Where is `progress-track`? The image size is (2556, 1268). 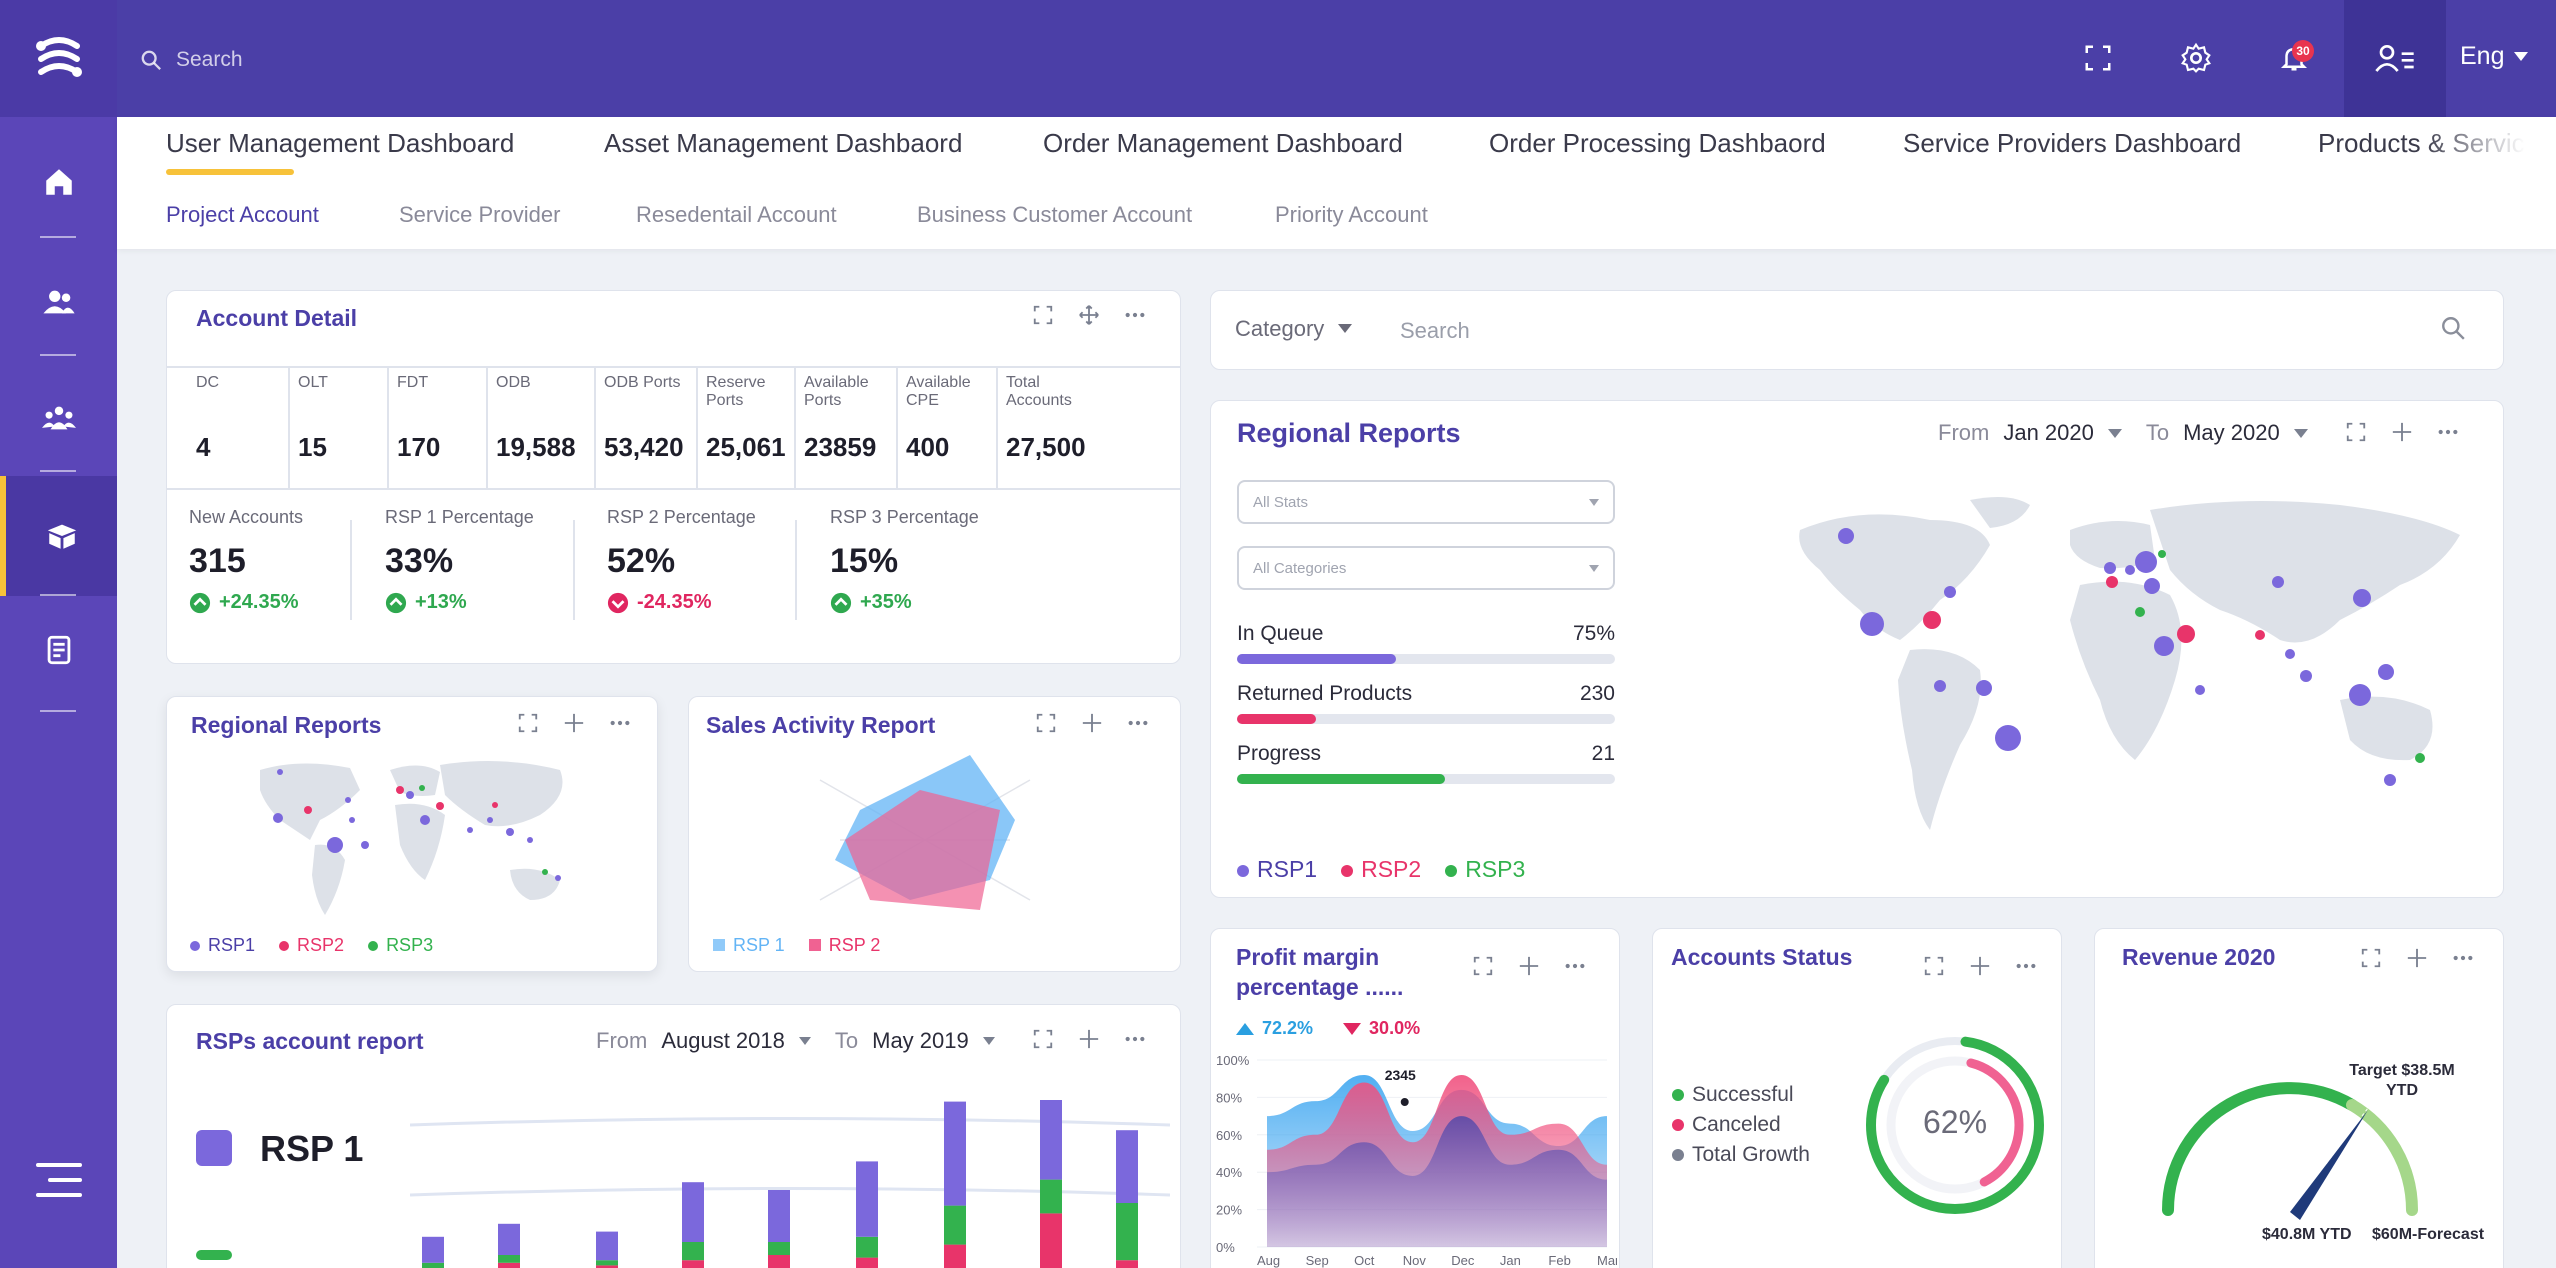
progress-track is located at coordinates (1426, 659).